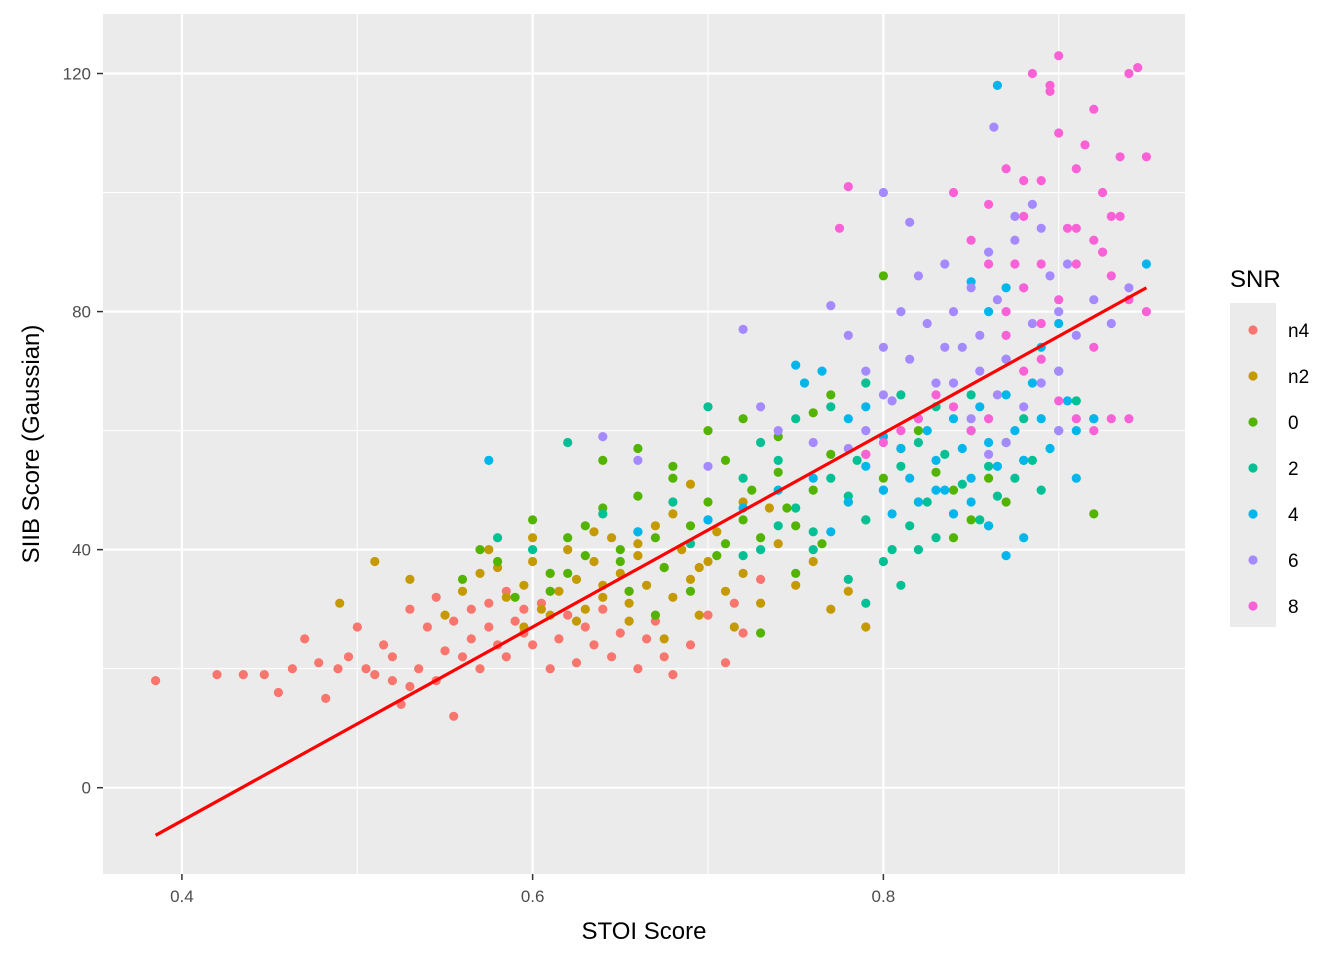 The width and height of the screenshot is (1344, 960). What do you see at coordinates (182, 896) in the screenshot?
I see `x-tick-label: 0.4` at bounding box center [182, 896].